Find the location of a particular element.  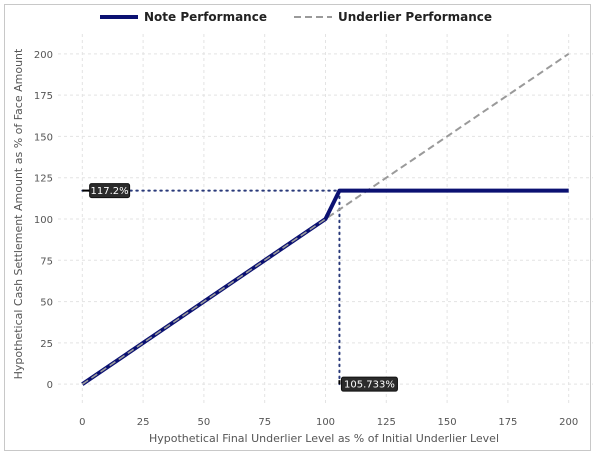

x-tick-label: 50 is located at coordinates (204, 422).